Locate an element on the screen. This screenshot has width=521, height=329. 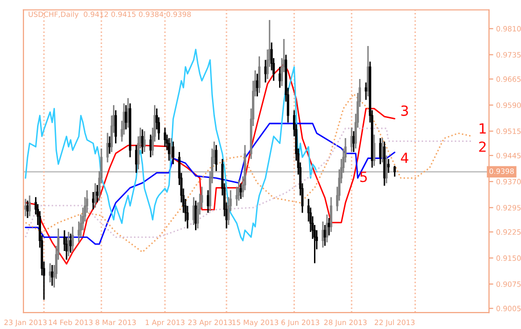
annotation: 2 is located at coordinates (482, 146).